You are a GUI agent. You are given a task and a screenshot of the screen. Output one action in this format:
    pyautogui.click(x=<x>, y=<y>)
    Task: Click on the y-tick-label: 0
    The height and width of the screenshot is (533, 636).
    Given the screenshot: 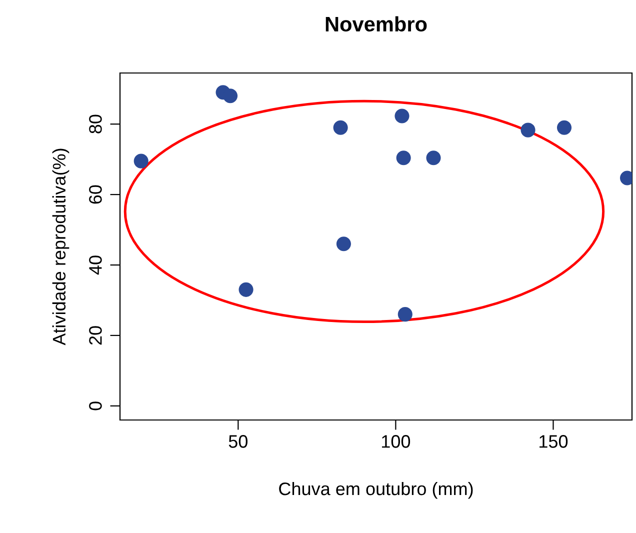 What is the action you would take?
    pyautogui.click(x=95, y=406)
    